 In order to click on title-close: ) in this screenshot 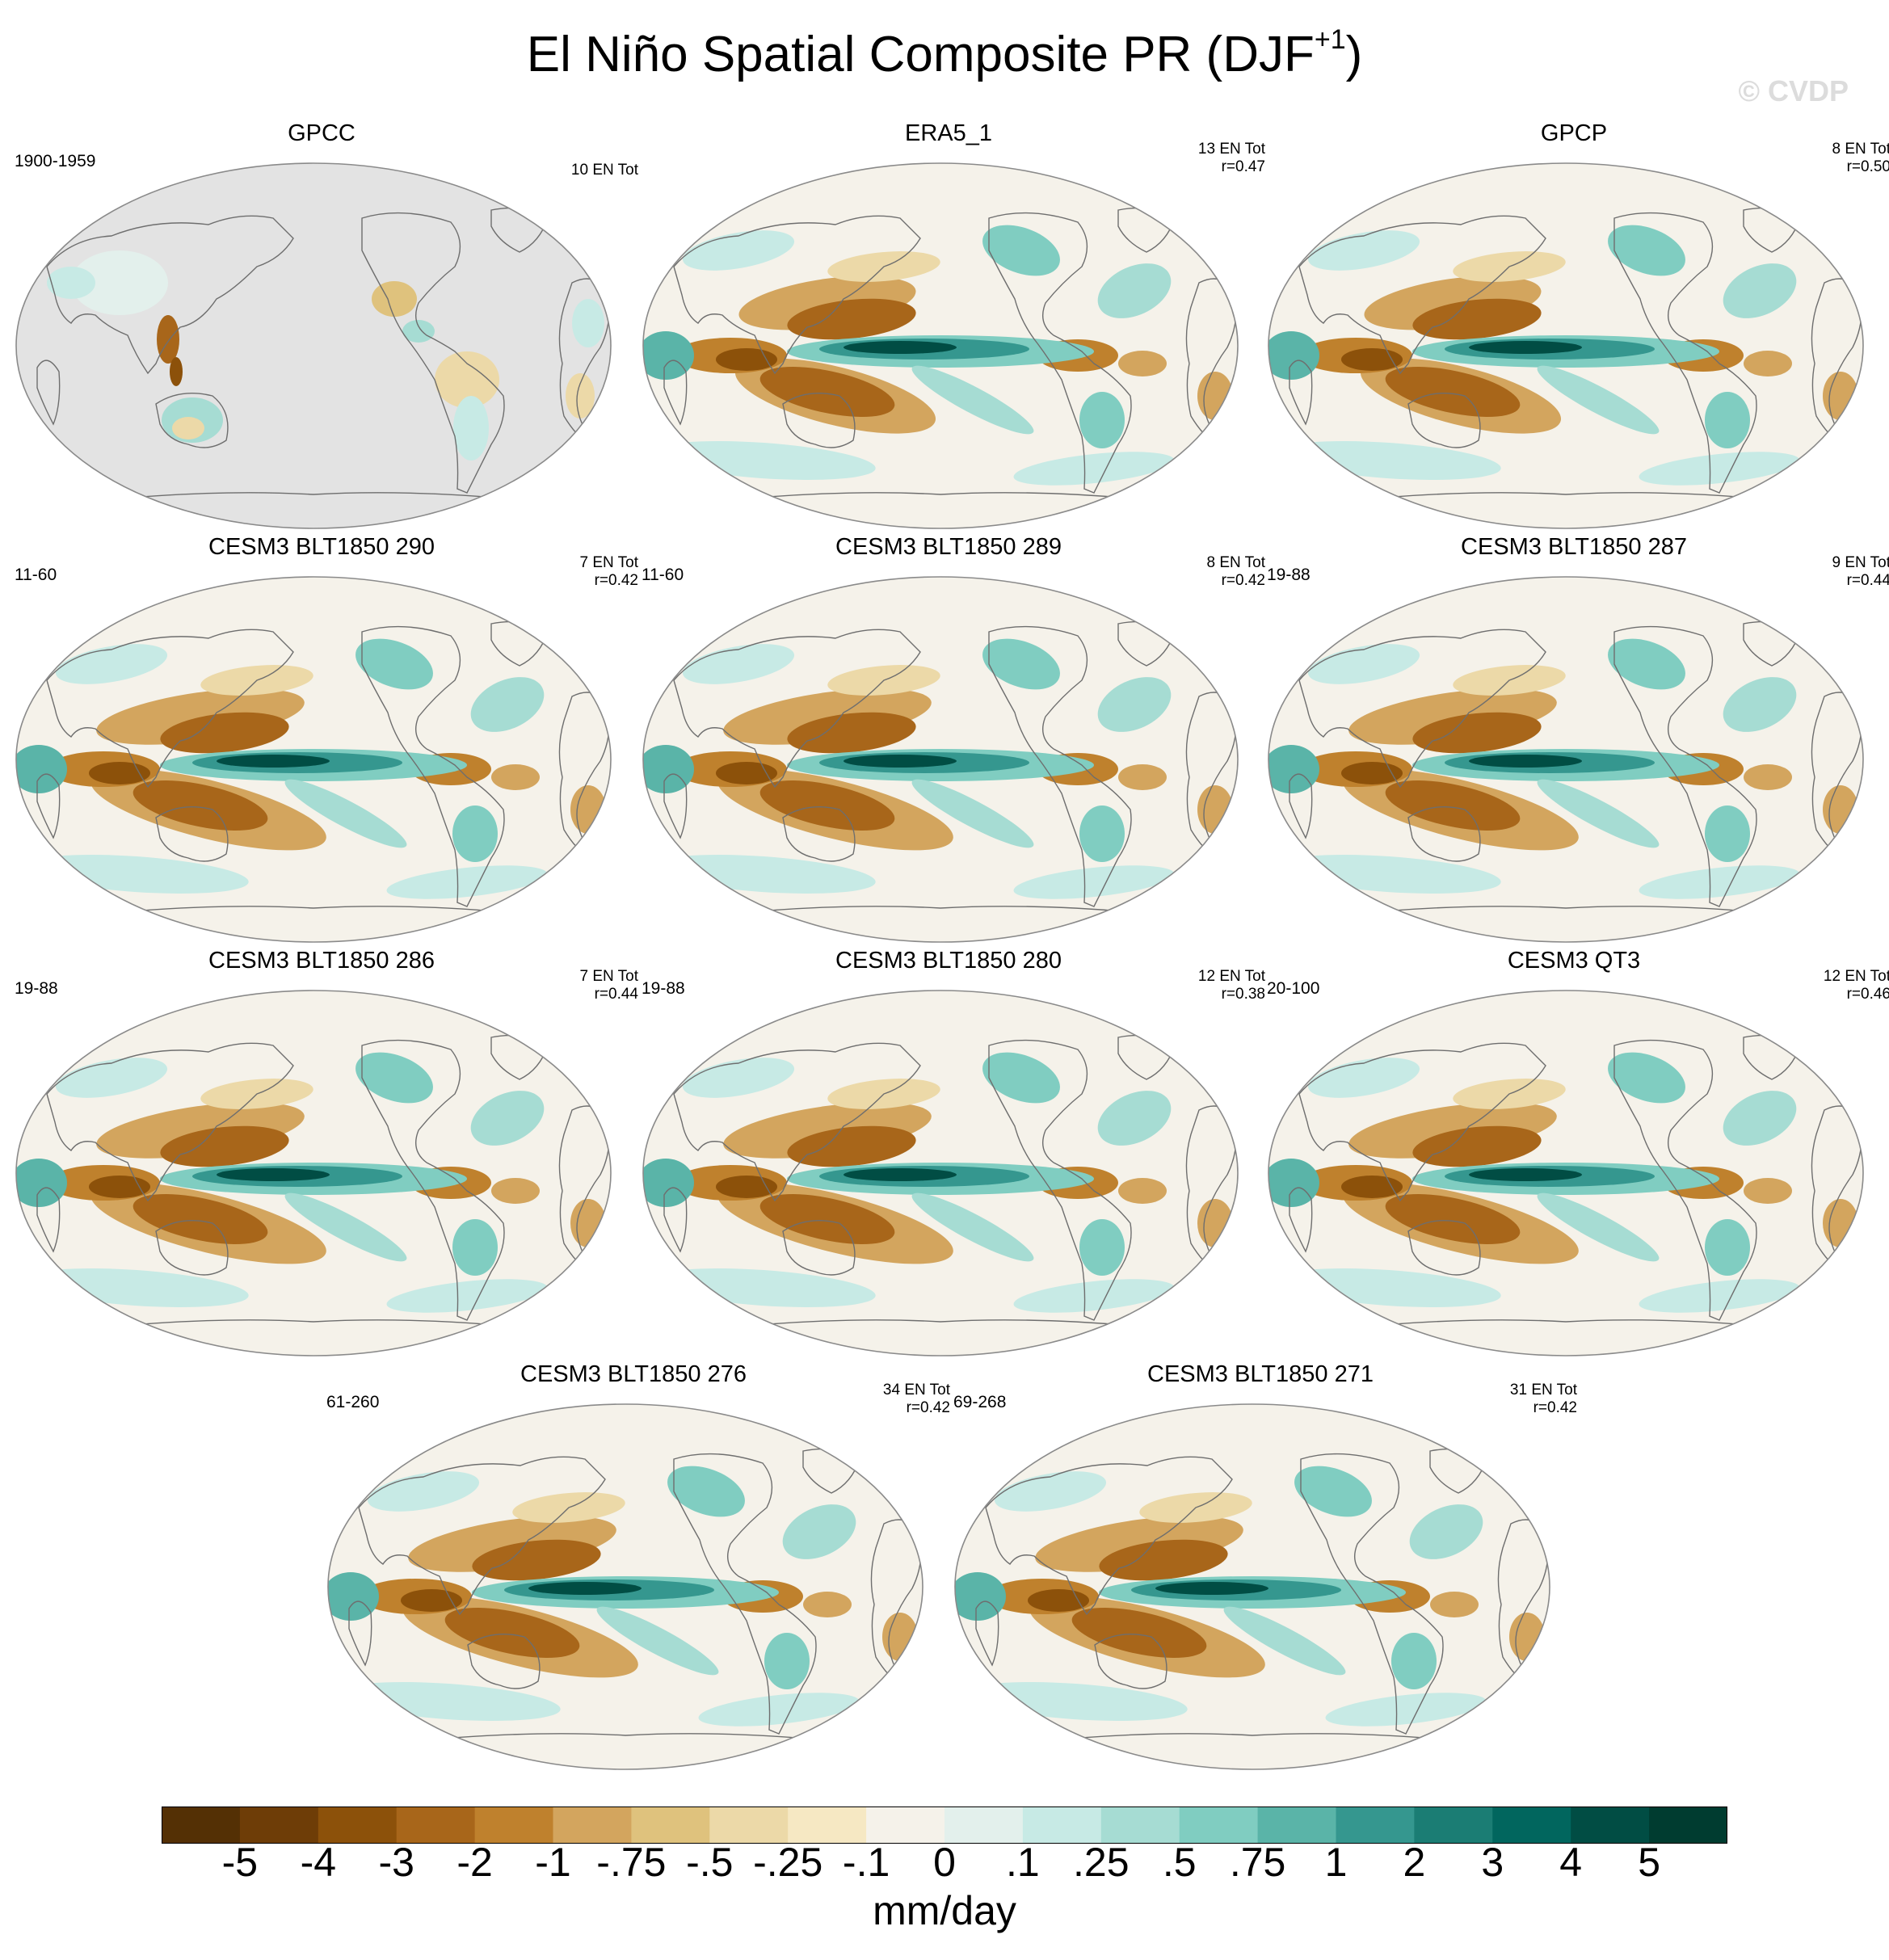, I will do `click(1354, 54)`.